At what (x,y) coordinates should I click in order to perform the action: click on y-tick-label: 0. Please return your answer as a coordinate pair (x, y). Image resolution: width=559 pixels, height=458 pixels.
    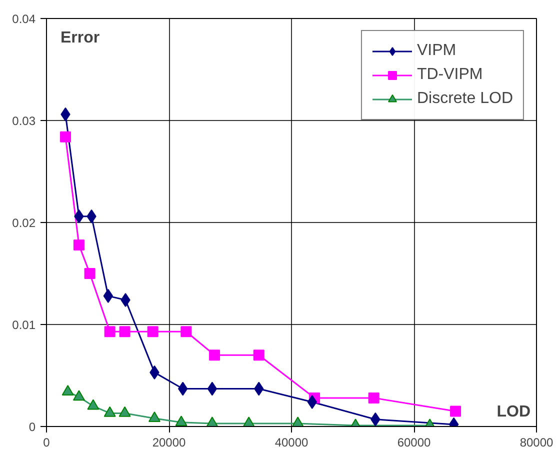
    Looking at the image, I should click on (32, 427).